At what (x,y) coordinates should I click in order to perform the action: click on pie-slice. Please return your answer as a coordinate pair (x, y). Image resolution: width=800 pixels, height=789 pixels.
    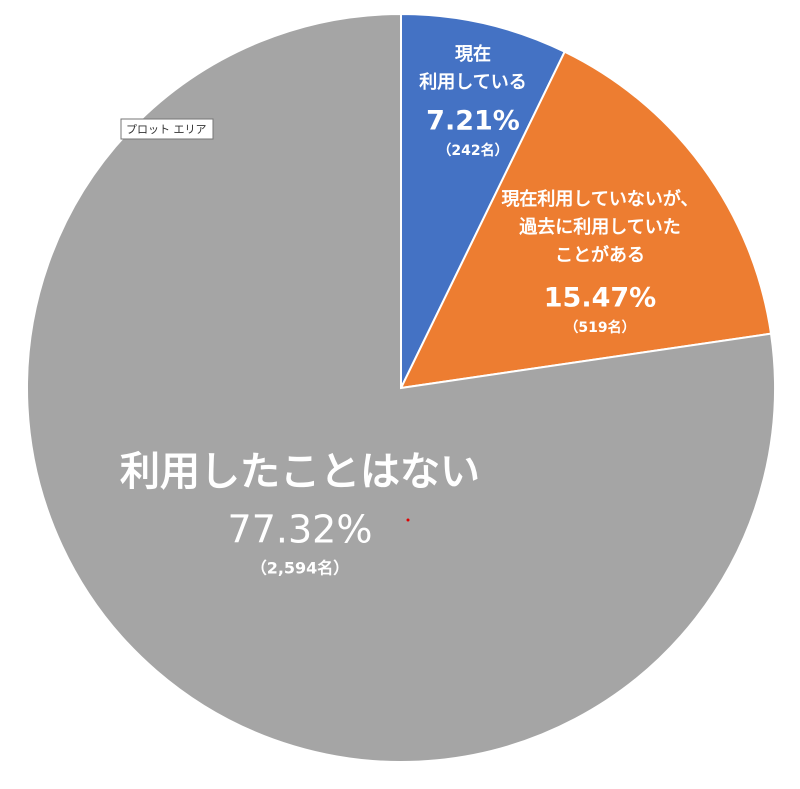
    Looking at the image, I should click on (483, 200).